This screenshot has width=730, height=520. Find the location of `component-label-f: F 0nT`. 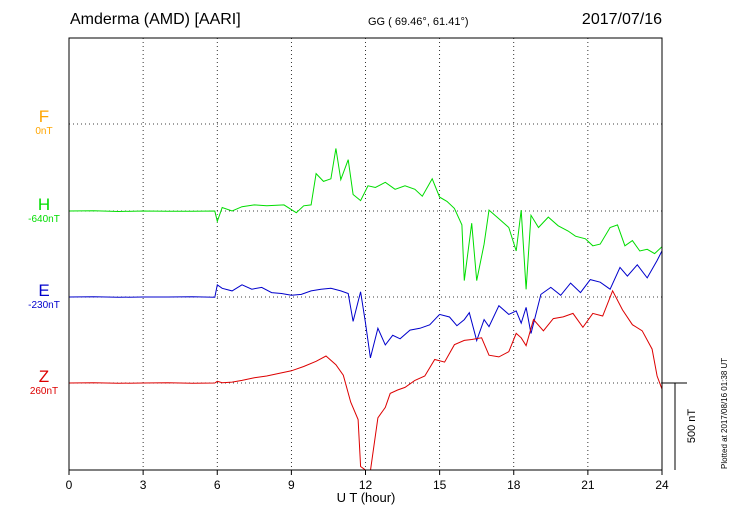

component-label-f: F 0nT is located at coordinates (44, 123).